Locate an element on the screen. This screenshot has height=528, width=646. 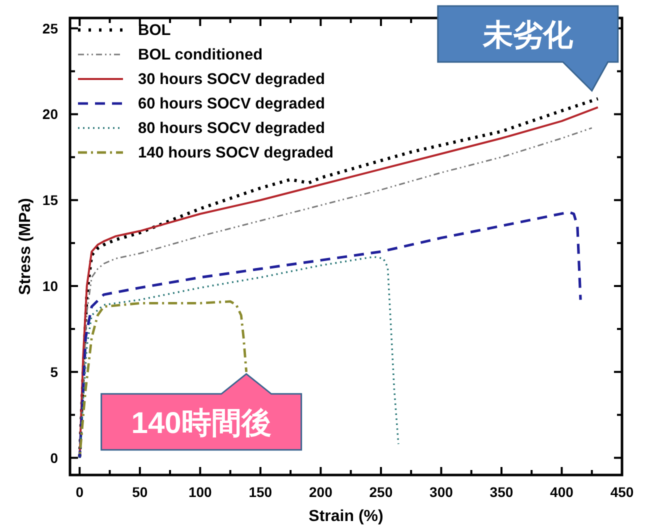
x-tick-label: 250 is located at coordinates (381, 492).